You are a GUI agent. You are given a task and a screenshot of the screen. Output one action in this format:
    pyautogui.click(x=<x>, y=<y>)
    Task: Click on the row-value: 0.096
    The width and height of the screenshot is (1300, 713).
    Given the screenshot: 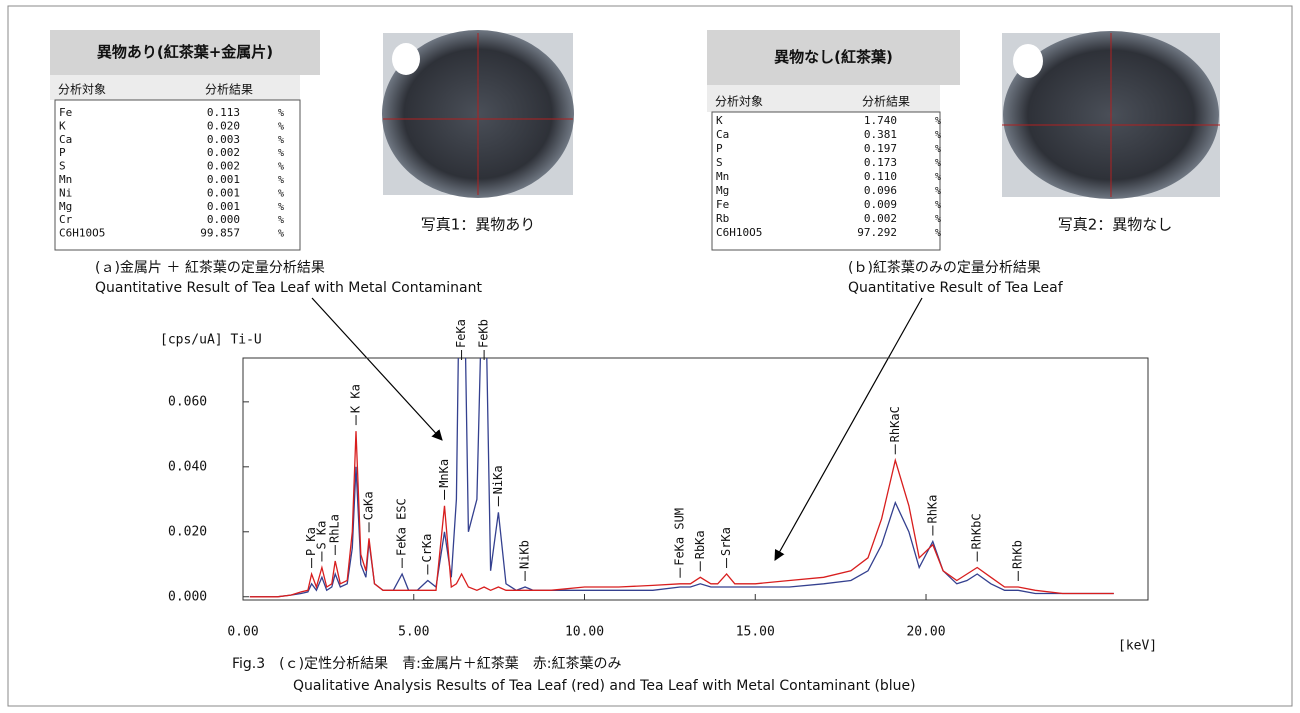 What is the action you would take?
    pyautogui.click(x=880, y=190)
    